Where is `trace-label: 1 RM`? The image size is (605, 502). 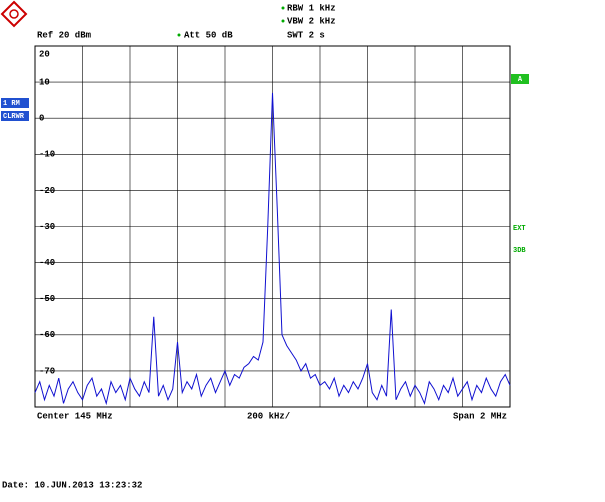
trace-label: 1 RM is located at coordinates (11, 104).